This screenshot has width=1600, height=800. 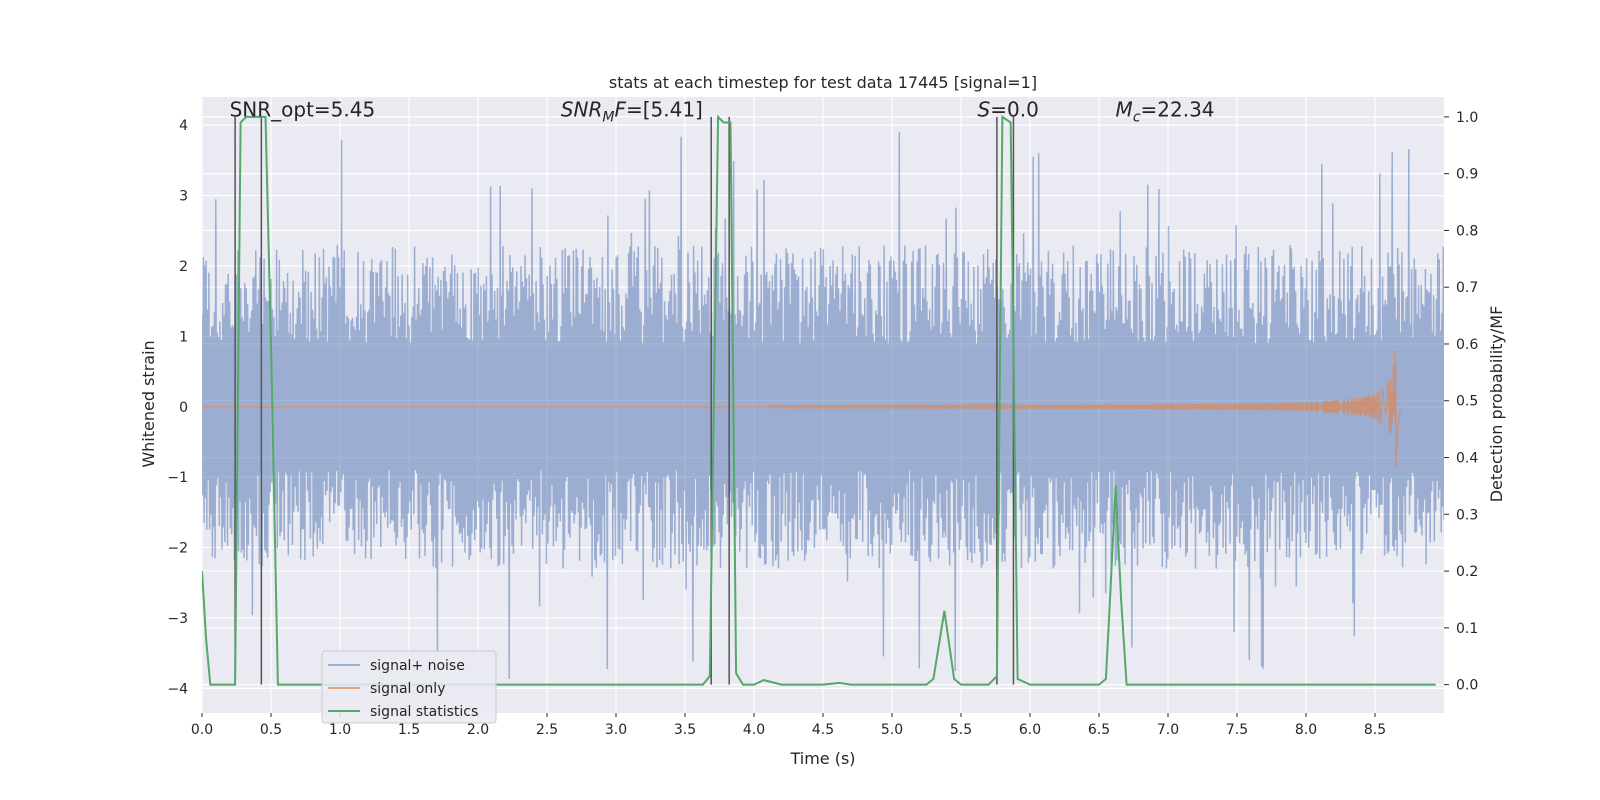 What do you see at coordinates (177, 689) in the screenshot?
I see `y-tick-label: −4` at bounding box center [177, 689].